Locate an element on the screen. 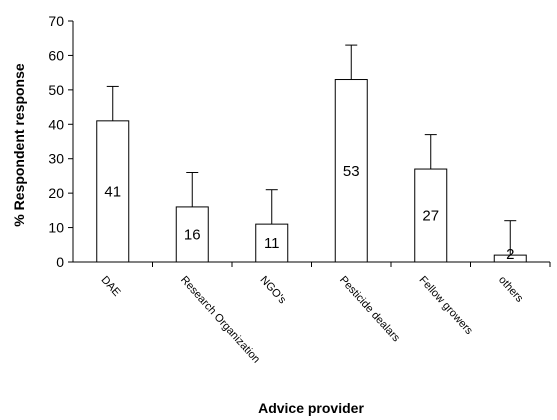 This screenshot has width=557, height=420. y-axis-ticks: 0 10 20 30 40 50 60 70 is located at coordinates (60, 141).